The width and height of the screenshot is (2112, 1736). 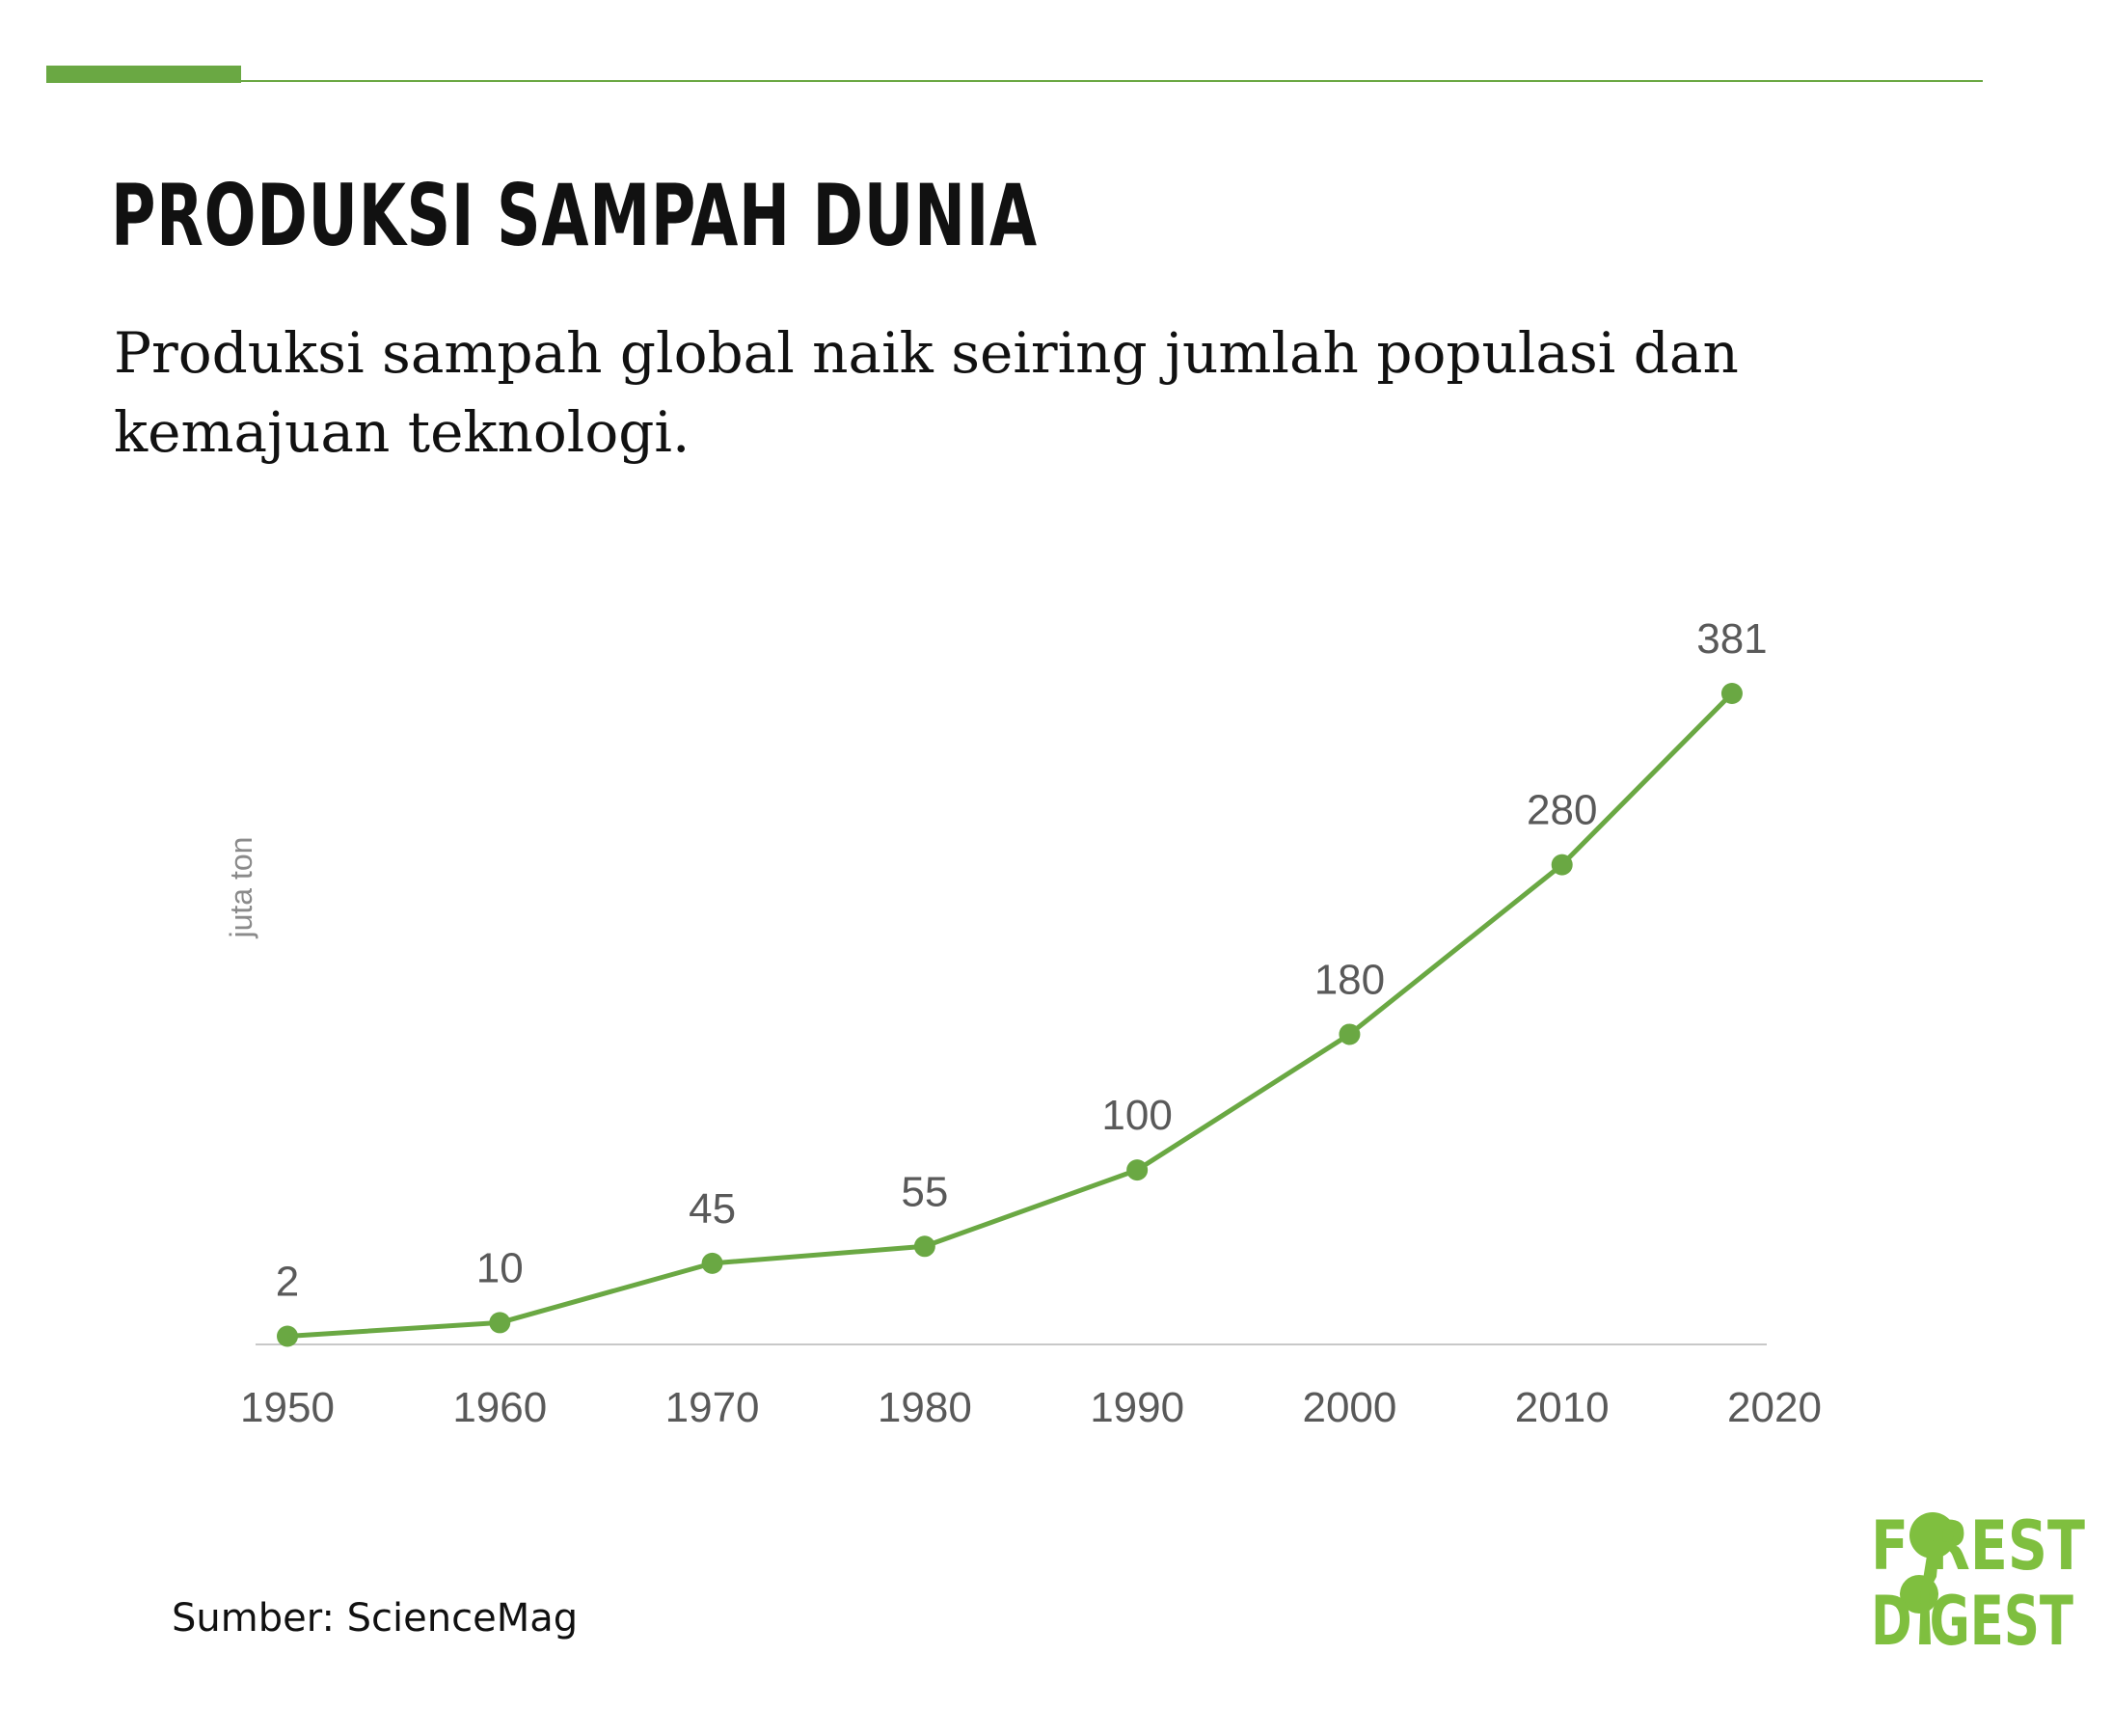 What do you see at coordinates (1014, 81) in the screenshot?
I see `top-rule` at bounding box center [1014, 81].